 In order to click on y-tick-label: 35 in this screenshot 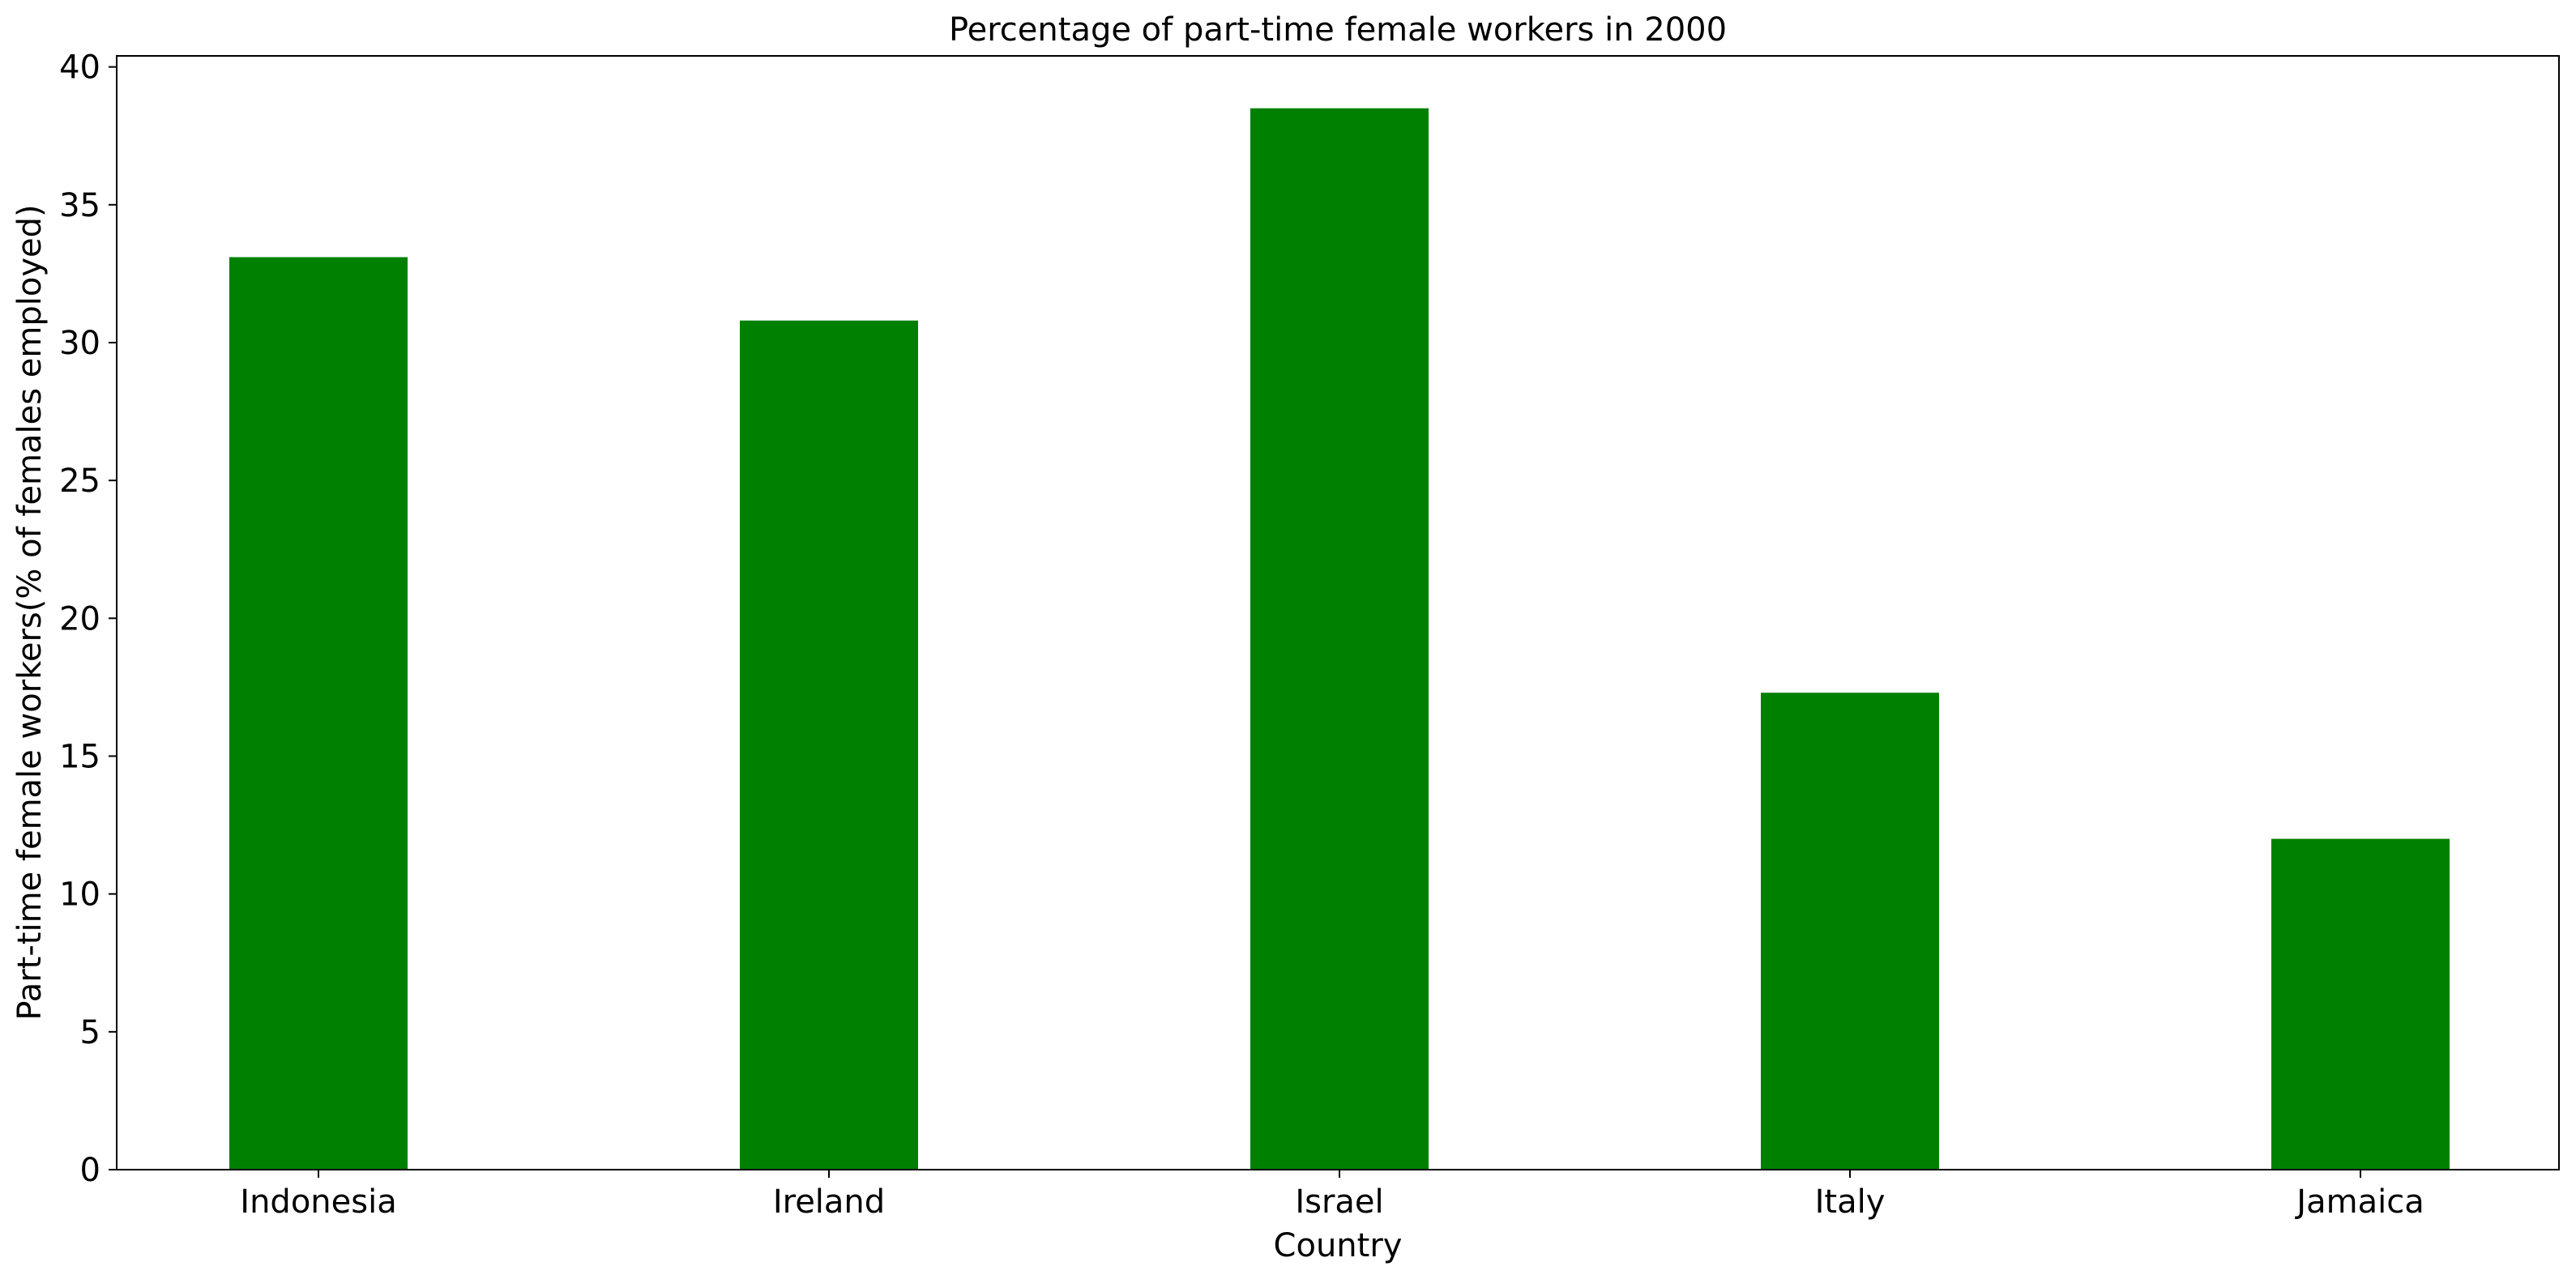, I will do `click(79, 205)`.